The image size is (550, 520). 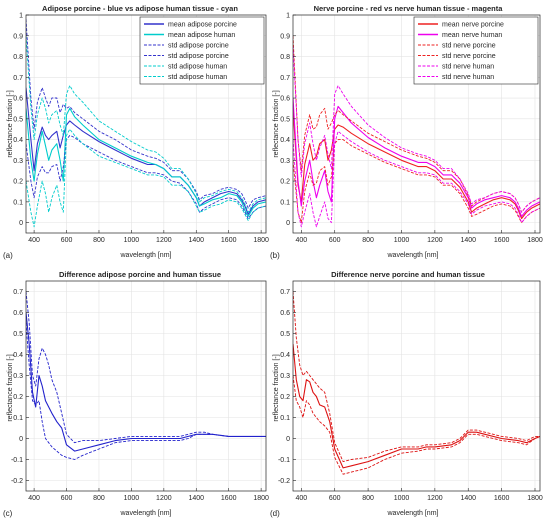 What do you see at coordinates (472, 35) in the screenshot?
I see `legend-label-b: mean nerve human` at bounding box center [472, 35].